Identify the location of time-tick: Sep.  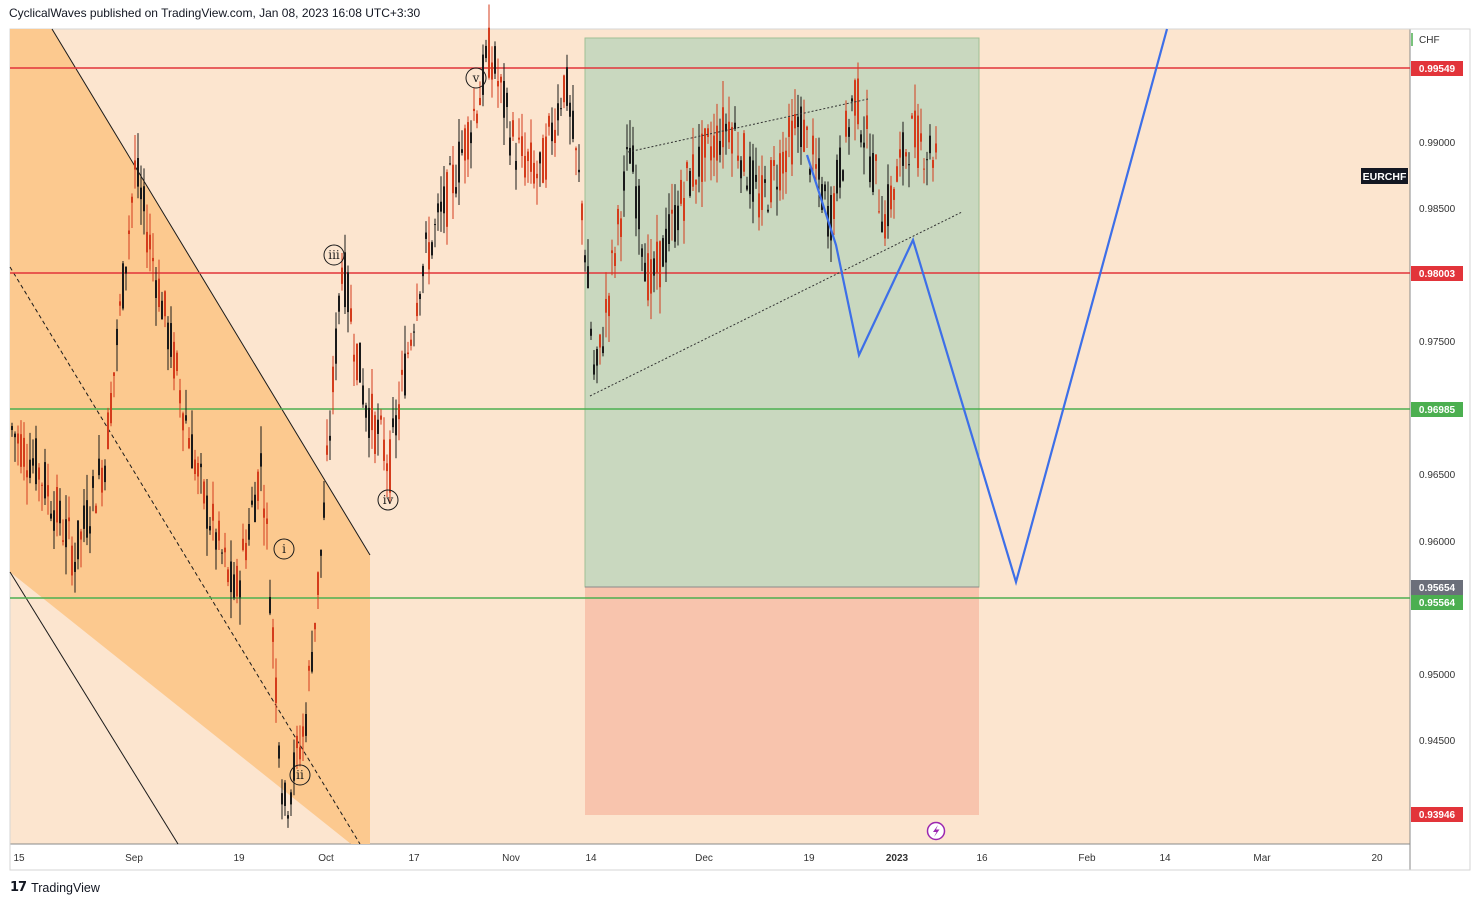
(134, 858).